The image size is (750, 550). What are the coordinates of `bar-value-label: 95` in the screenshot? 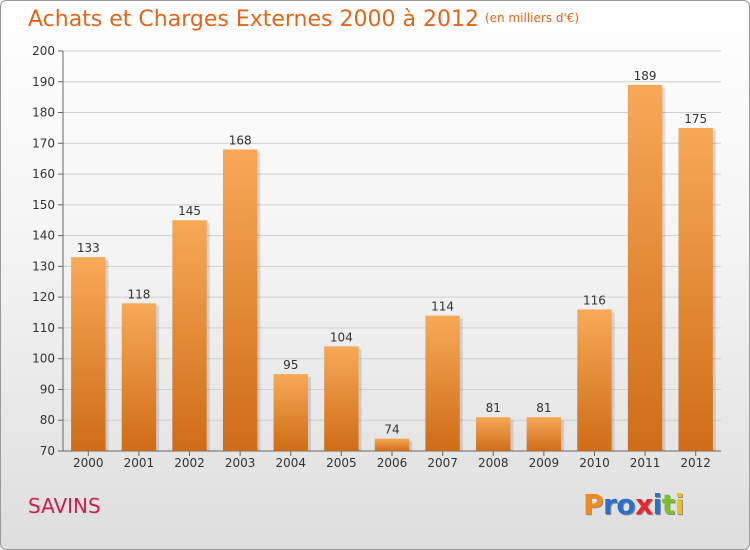 It's located at (290, 365).